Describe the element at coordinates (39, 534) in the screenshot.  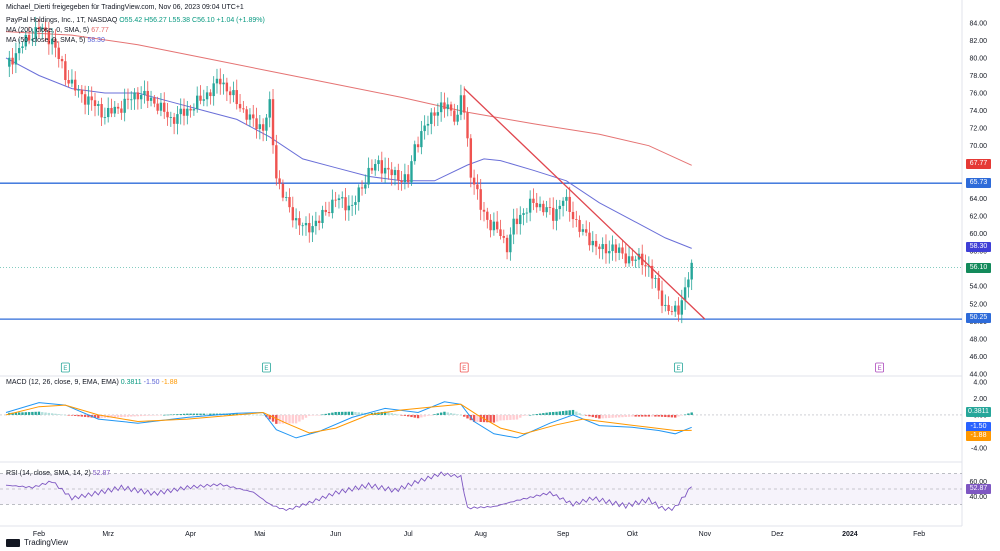
I see `time-tick-label: Feb` at that location.